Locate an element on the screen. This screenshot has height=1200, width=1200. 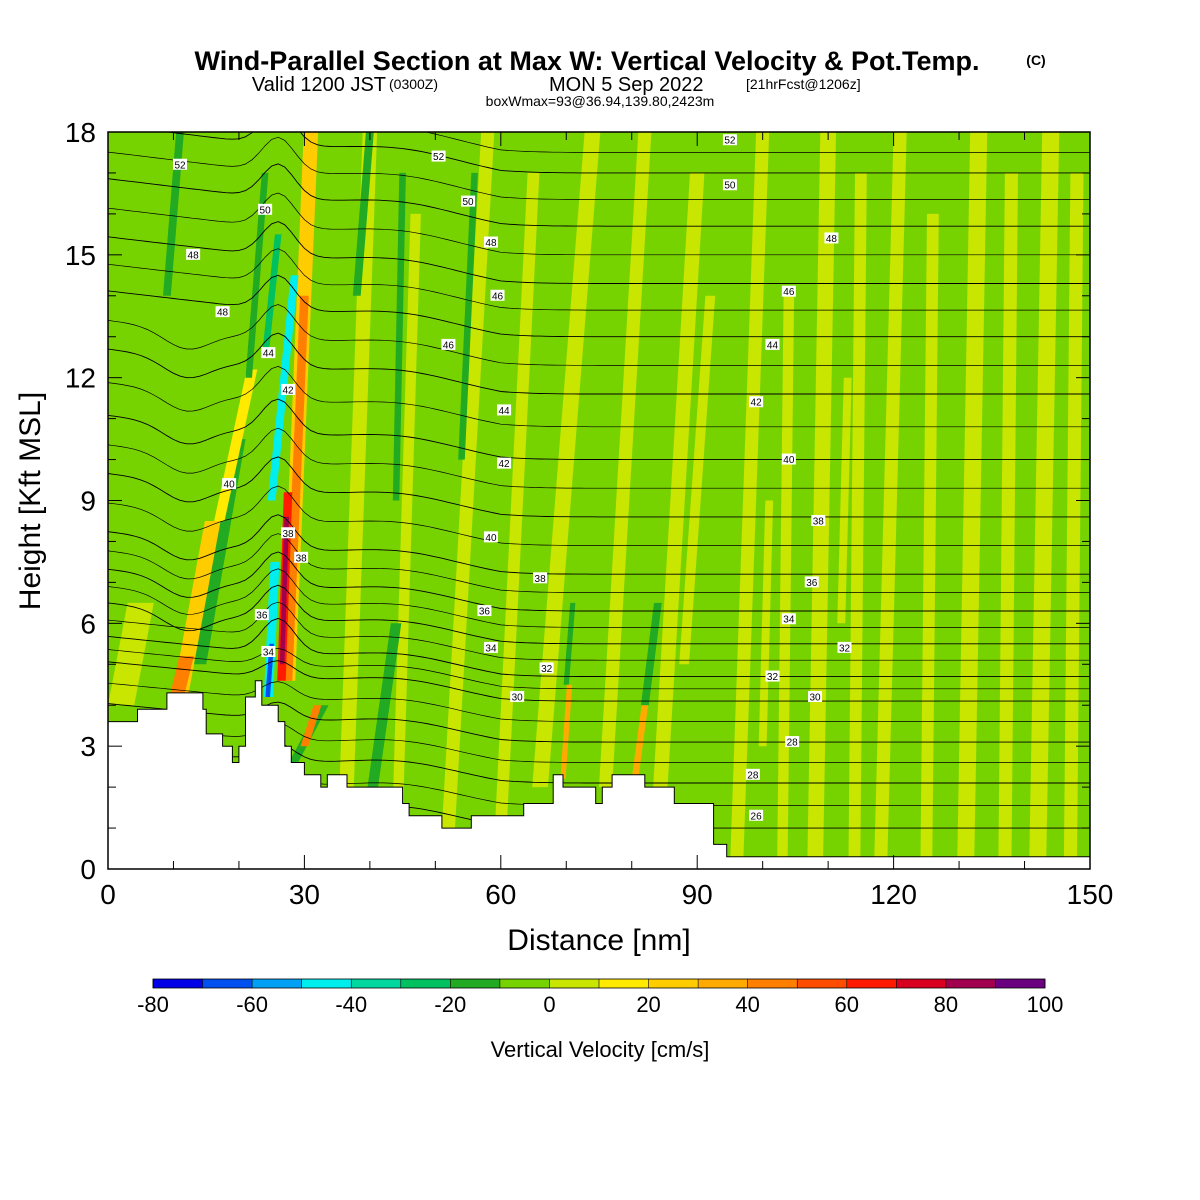
contour-label: 42 is located at coordinates (756, 402).